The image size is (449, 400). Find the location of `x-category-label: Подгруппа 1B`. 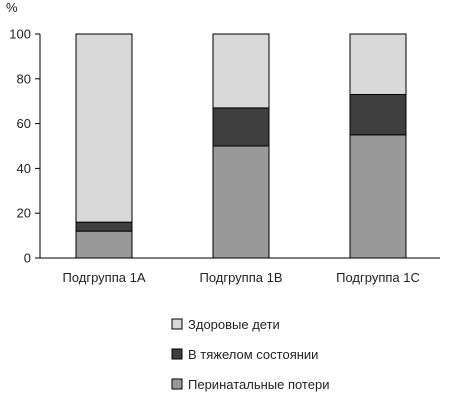

x-category-label: Подгруппа 1B is located at coordinates (240, 277).